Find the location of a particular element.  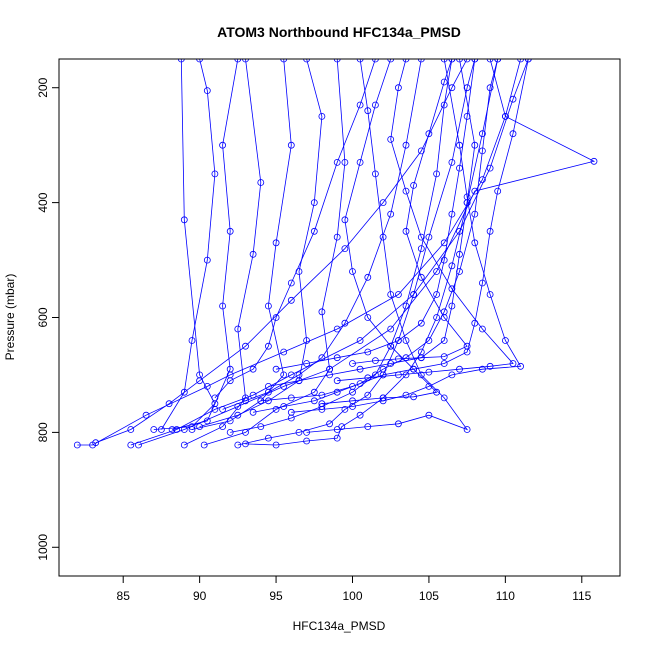

y-tick-label: 600 is located at coordinates (43, 317).